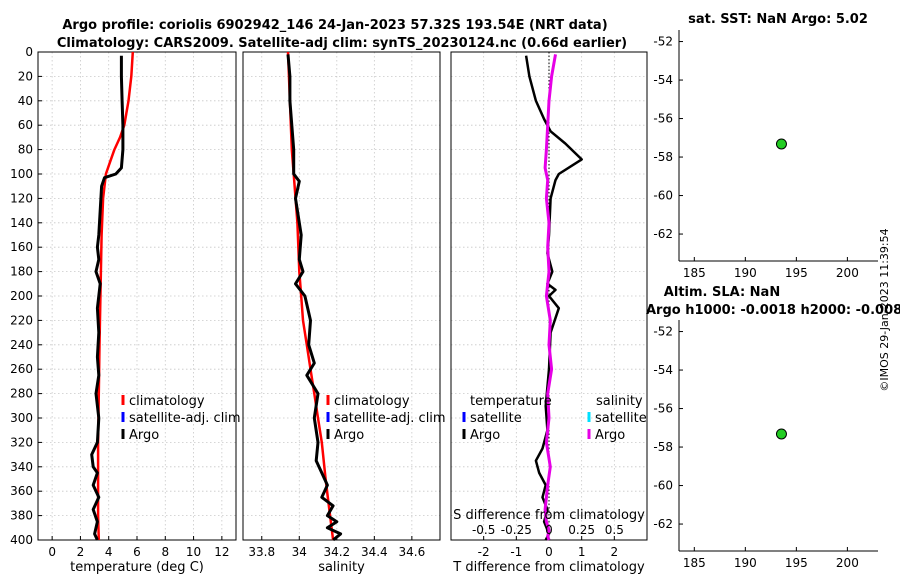 Image resolution: width=900 pixels, height=580 pixels. What do you see at coordinates (21, 247) in the screenshot?
I see `y-tick-label: 160` at bounding box center [21, 247].